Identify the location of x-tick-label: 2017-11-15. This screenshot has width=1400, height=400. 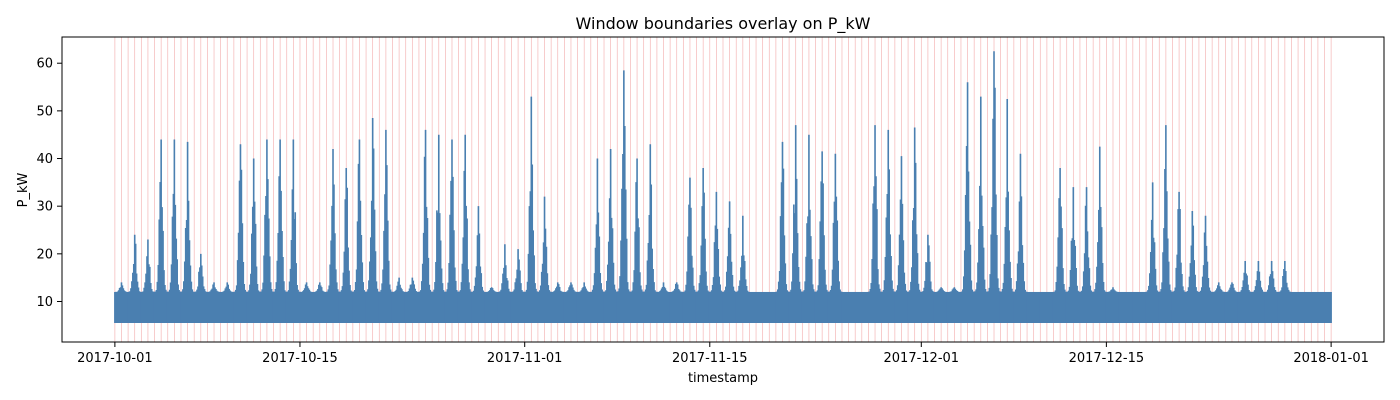
(710, 358).